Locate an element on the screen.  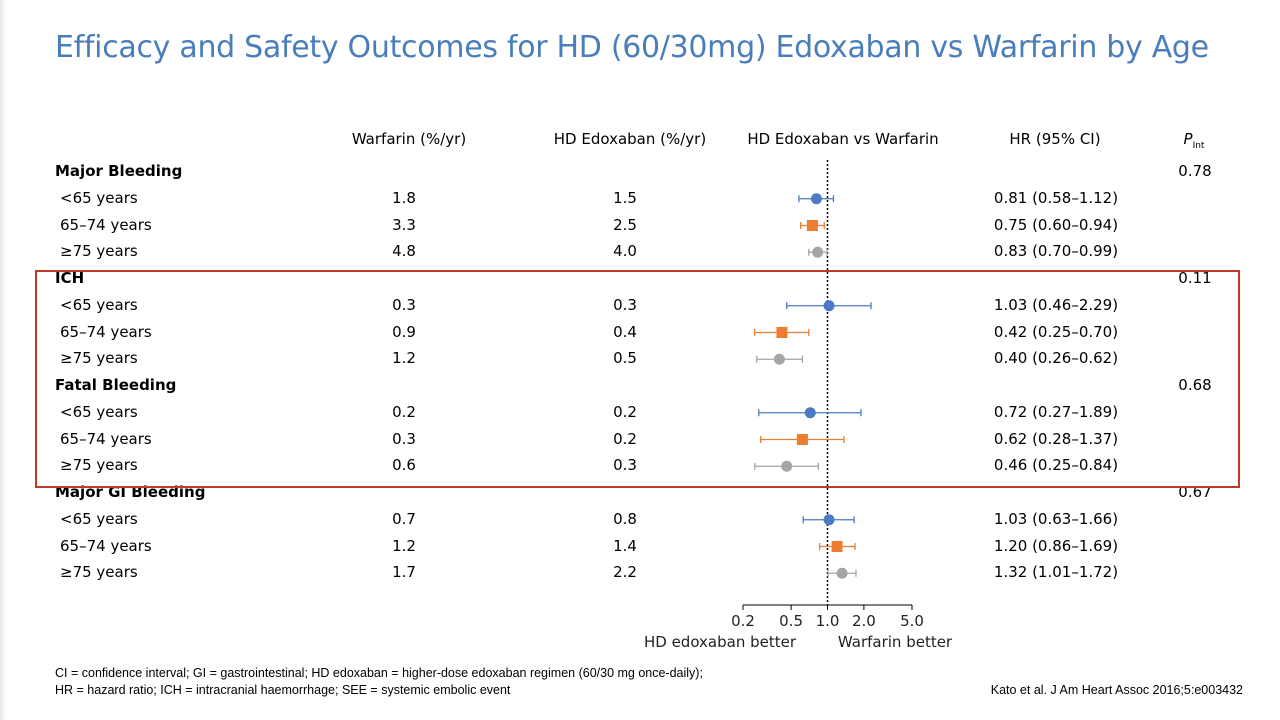
edoxaban-rate: 4.0 is located at coordinates (625, 251).